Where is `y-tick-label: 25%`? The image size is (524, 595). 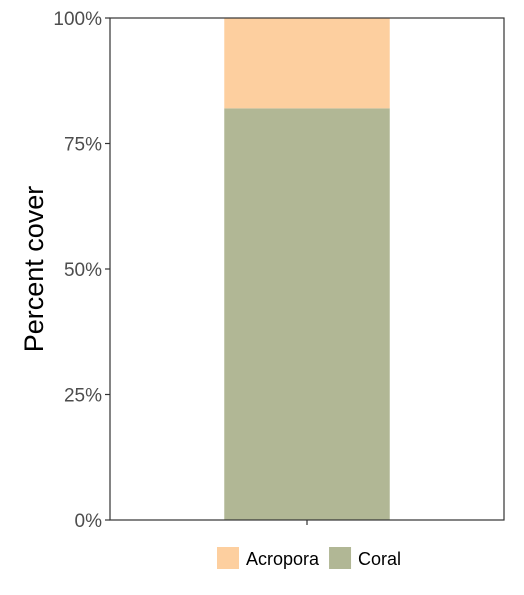 y-tick-label: 25% is located at coordinates (83, 396).